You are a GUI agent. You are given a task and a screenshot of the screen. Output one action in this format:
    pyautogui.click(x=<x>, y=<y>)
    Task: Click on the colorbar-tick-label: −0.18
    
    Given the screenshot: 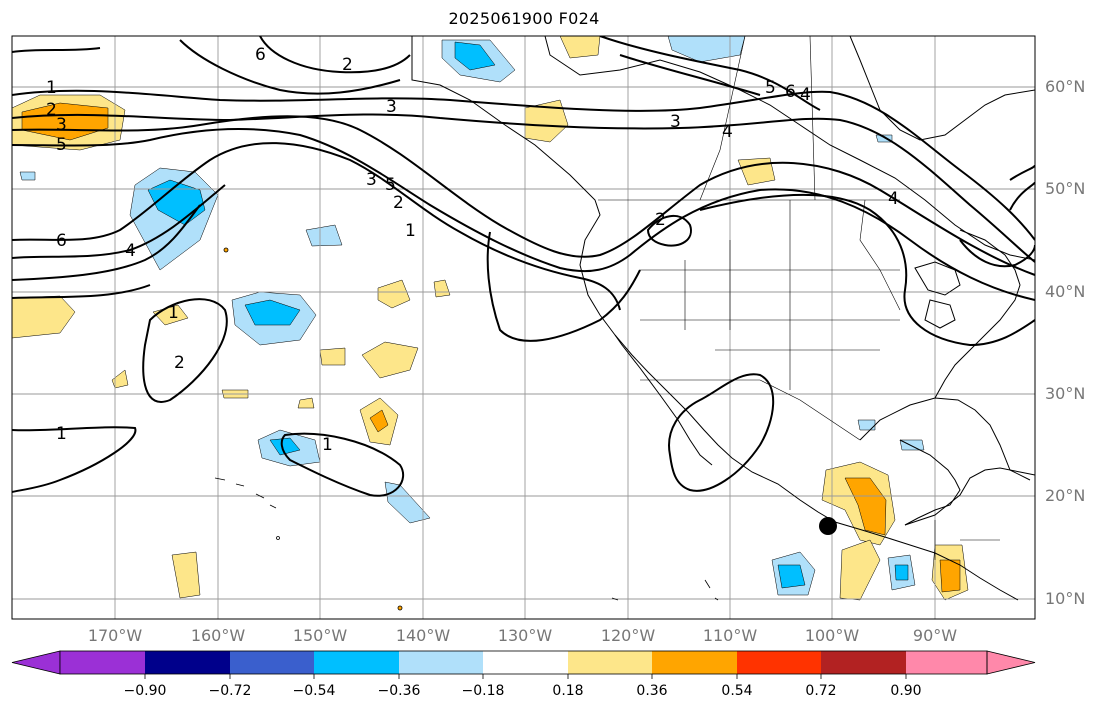 What is the action you would take?
    pyautogui.click(x=483, y=691)
    